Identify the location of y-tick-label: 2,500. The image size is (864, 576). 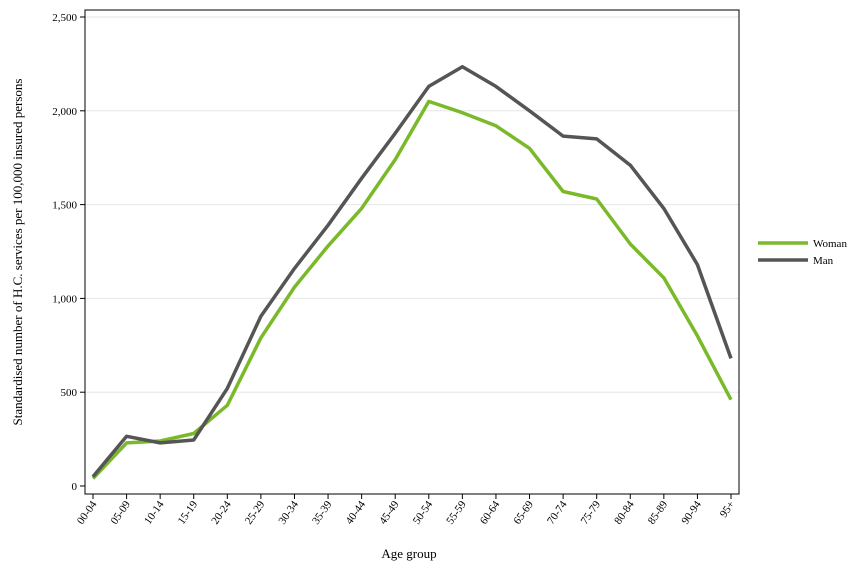
(64, 18).